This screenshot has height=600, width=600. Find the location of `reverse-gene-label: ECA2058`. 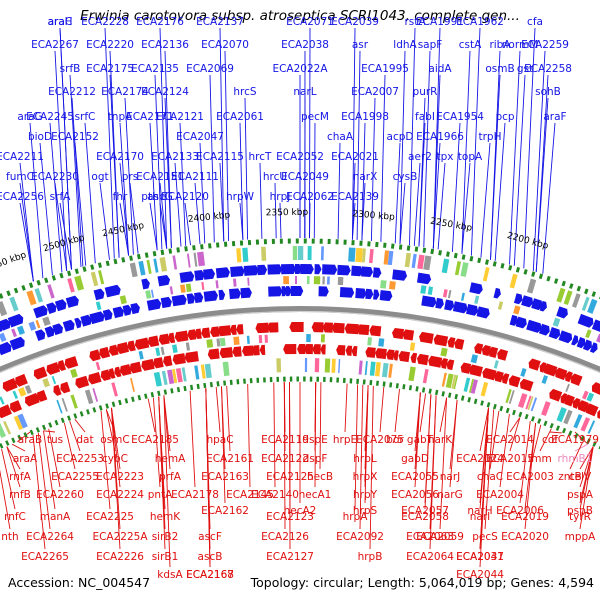

reverse-gene-label: ECA2058 is located at coordinates (425, 517).